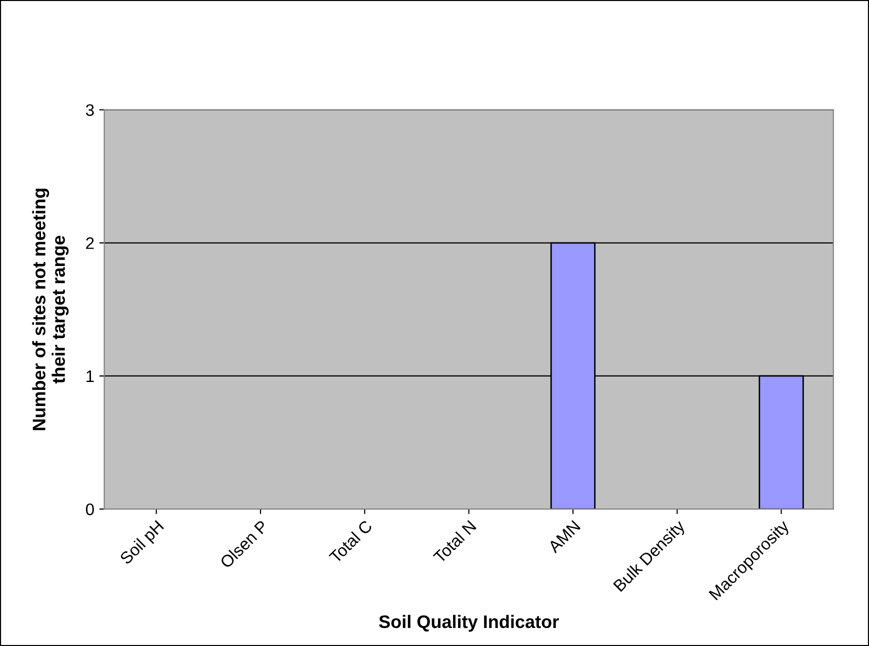 This screenshot has width=869, height=646. Describe the element at coordinates (90, 376) in the screenshot. I see `y-tick-label: 1` at that location.